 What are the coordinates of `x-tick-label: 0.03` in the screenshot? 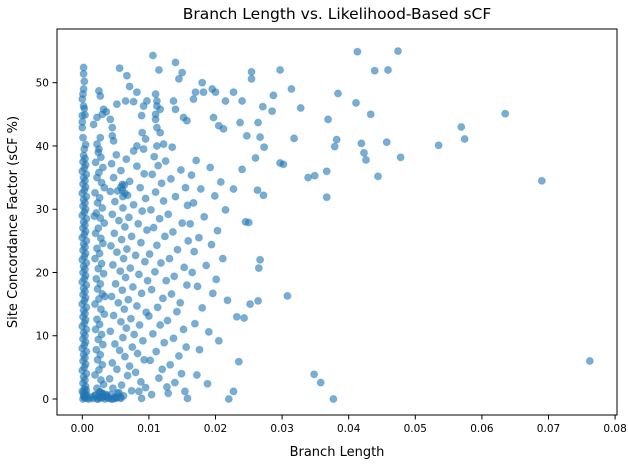 It's located at (281, 429).